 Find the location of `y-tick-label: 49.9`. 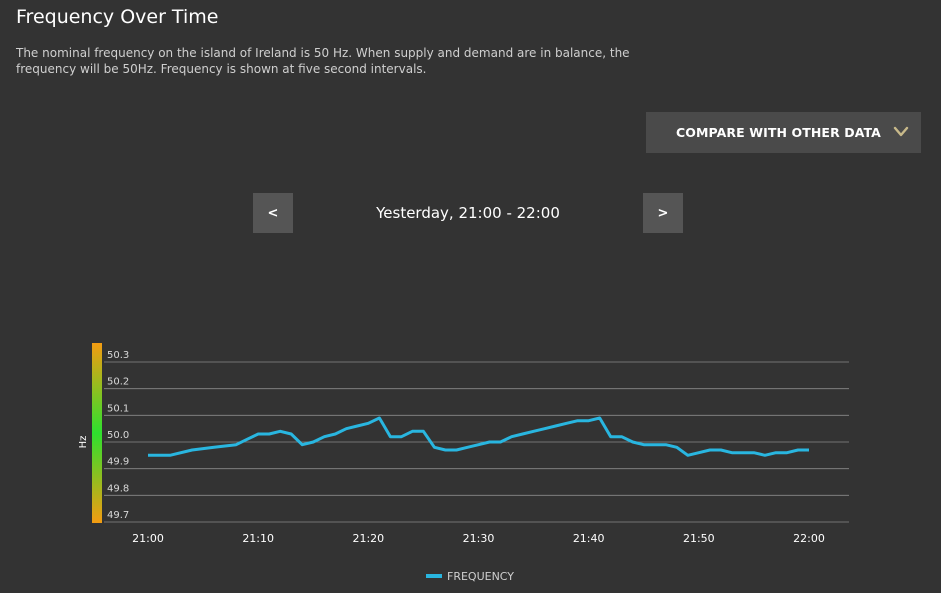

y-tick-label: 49.9 is located at coordinates (118, 462).